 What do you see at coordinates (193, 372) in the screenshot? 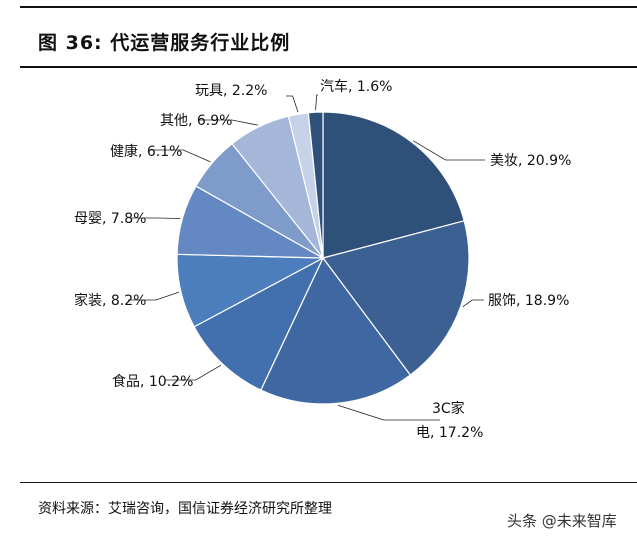
I see `leader-line-食品` at bounding box center [193, 372].